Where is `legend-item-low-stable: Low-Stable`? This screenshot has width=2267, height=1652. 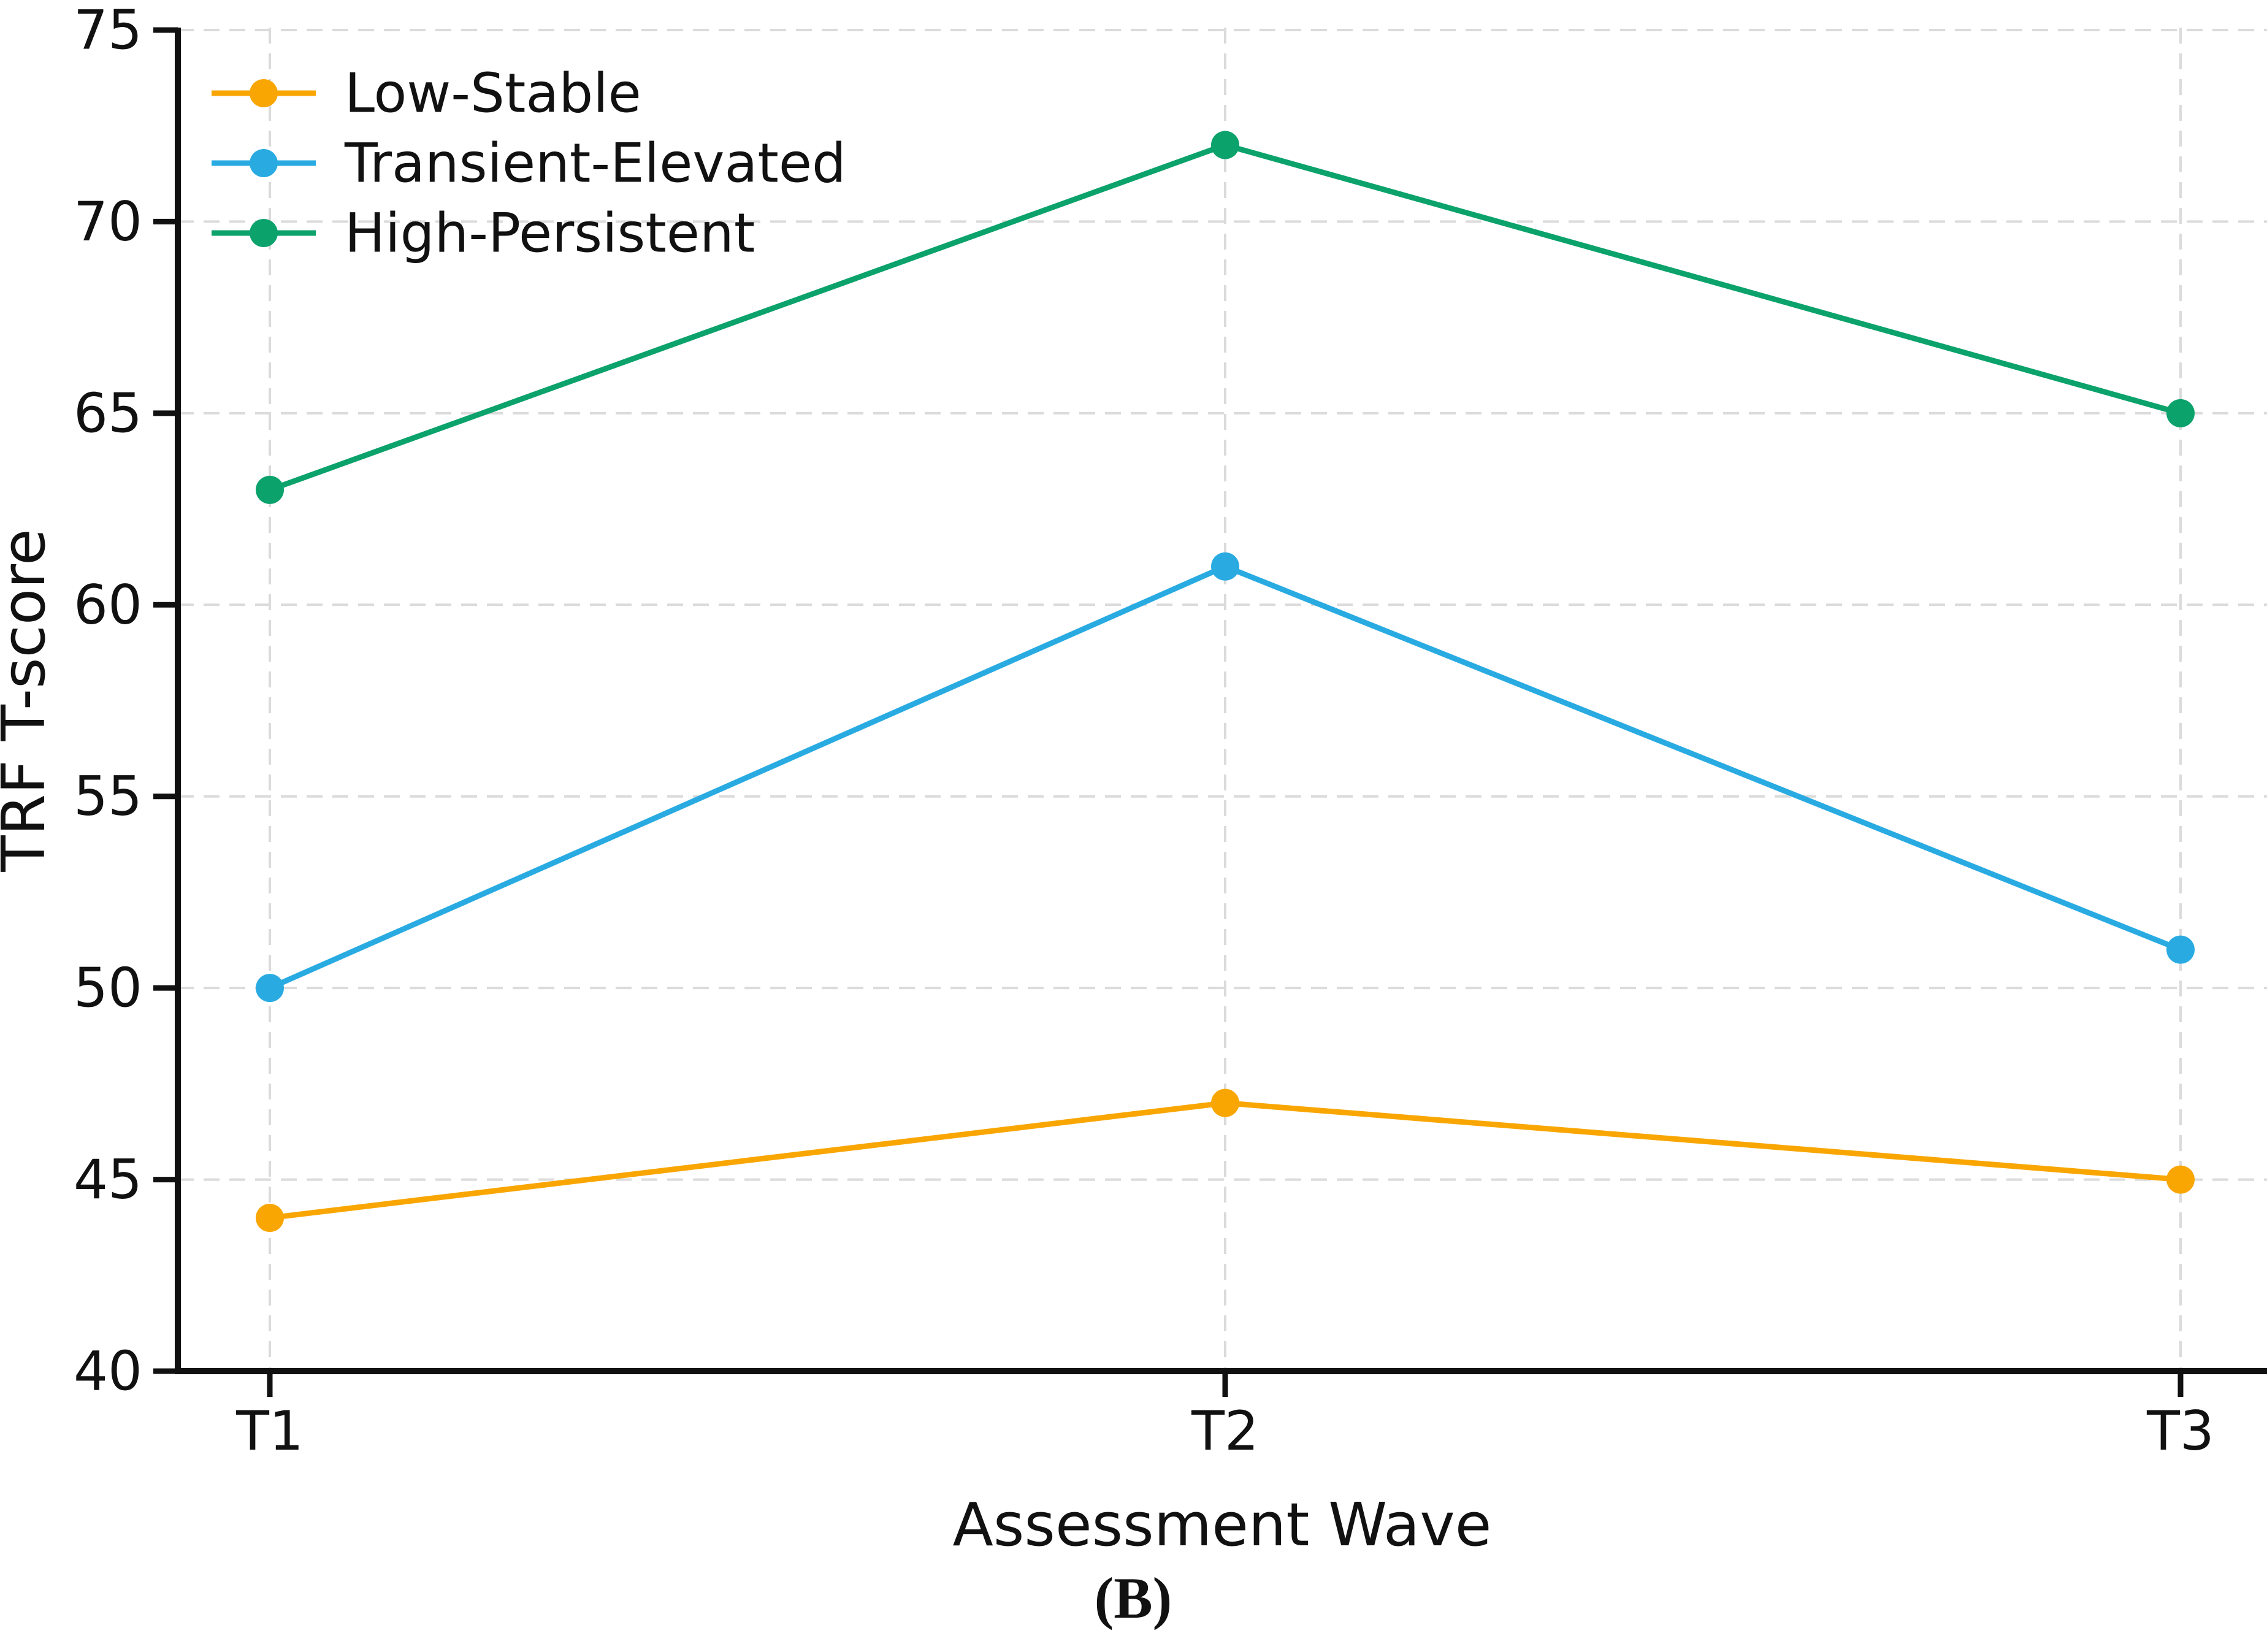
legend-item-low-stable: Low-Stable is located at coordinates (426, 94).